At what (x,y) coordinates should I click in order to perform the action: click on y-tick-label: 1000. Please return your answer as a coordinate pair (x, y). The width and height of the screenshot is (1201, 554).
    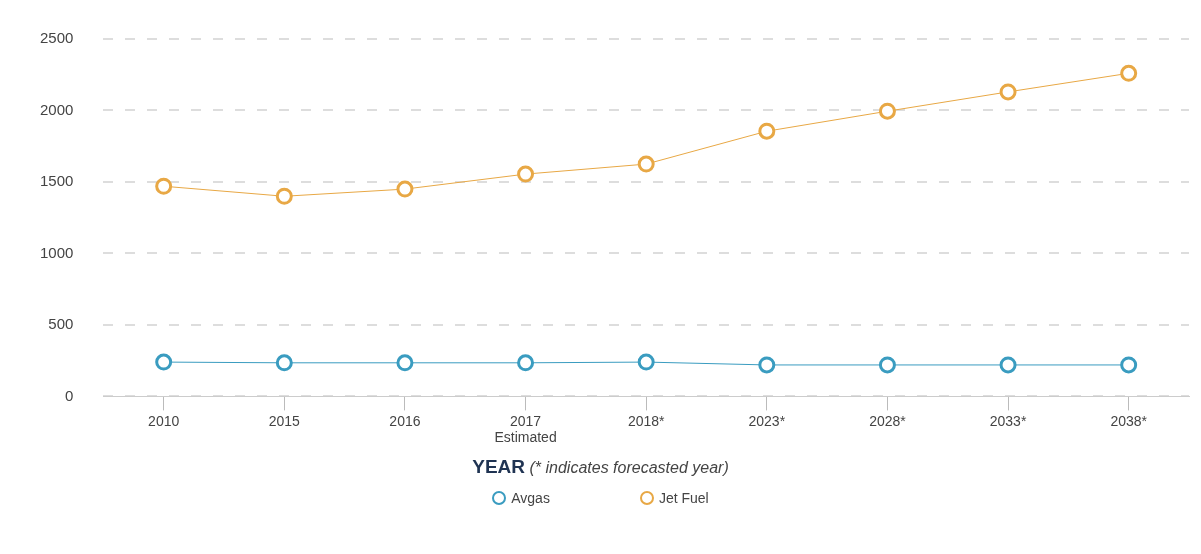
    Looking at the image, I should click on (56, 252).